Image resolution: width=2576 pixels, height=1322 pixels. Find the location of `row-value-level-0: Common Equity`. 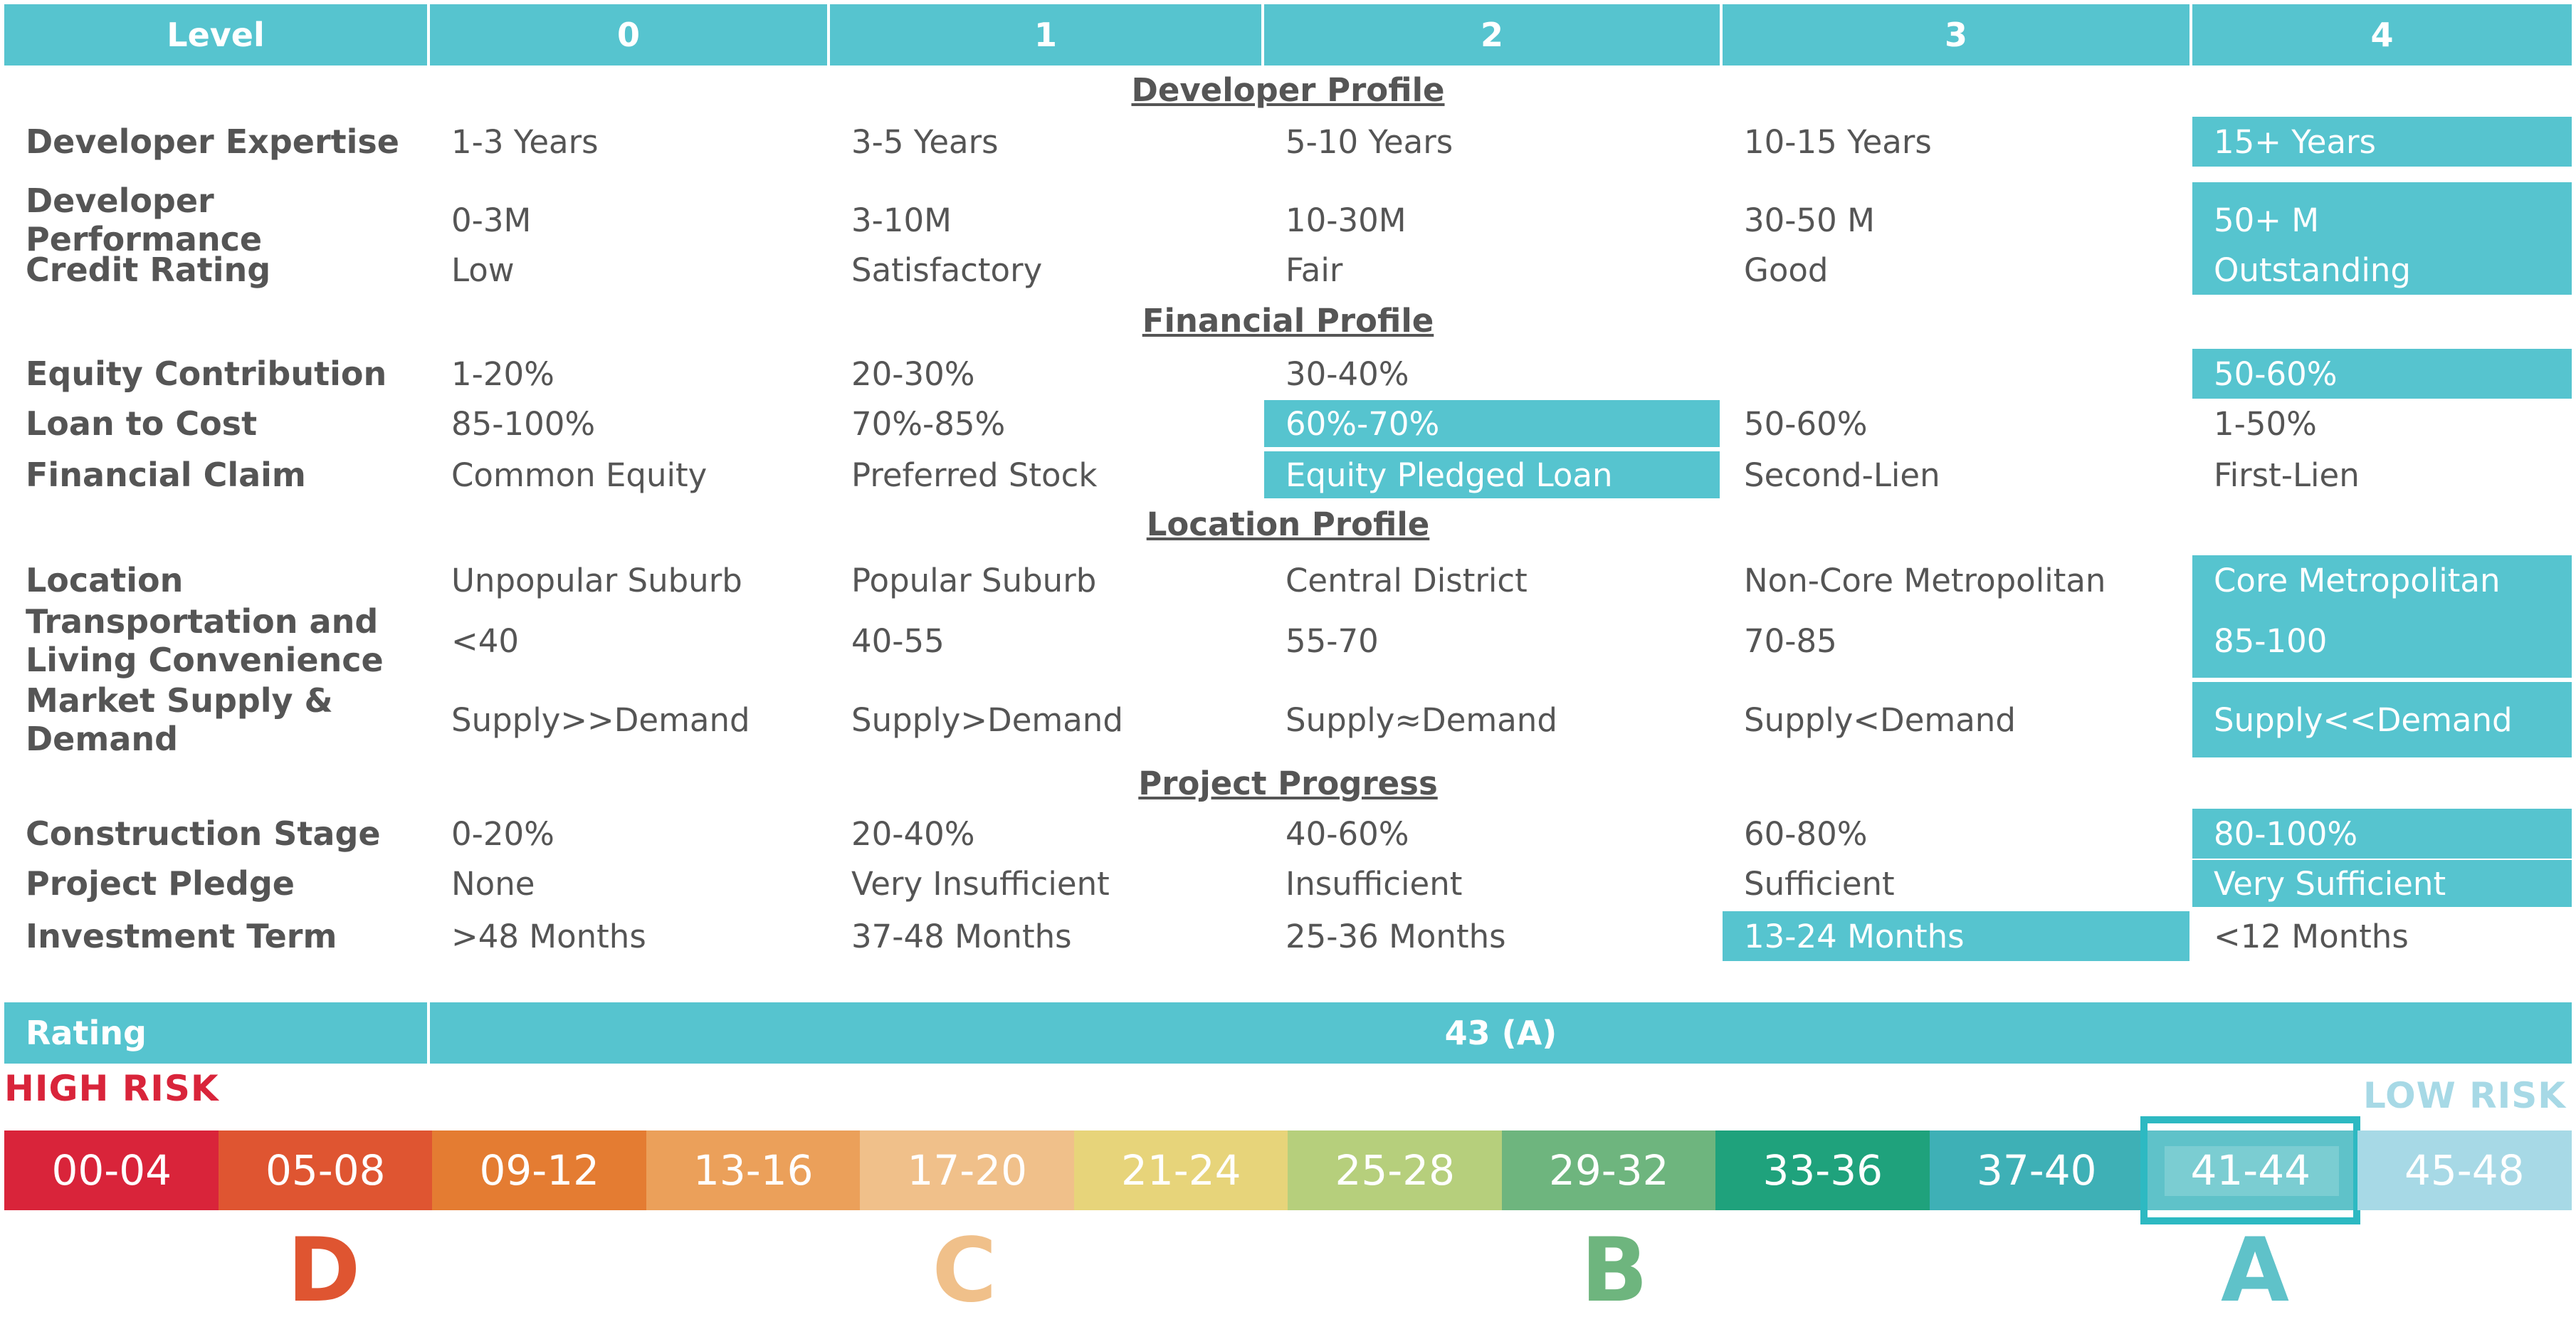

row-value-level-0: Common Equity is located at coordinates (579, 475).